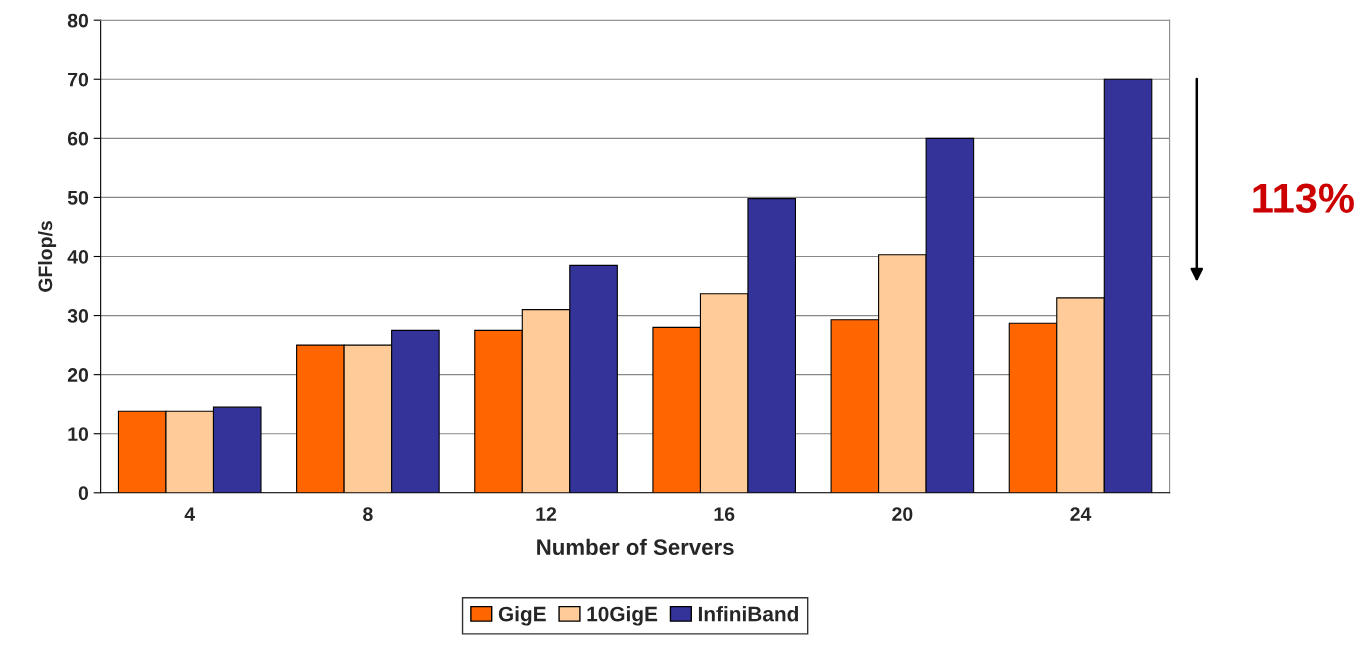 Image resolution: width=1360 pixels, height=651 pixels. I want to click on legend-label: InfiniBand, so click(748, 614).